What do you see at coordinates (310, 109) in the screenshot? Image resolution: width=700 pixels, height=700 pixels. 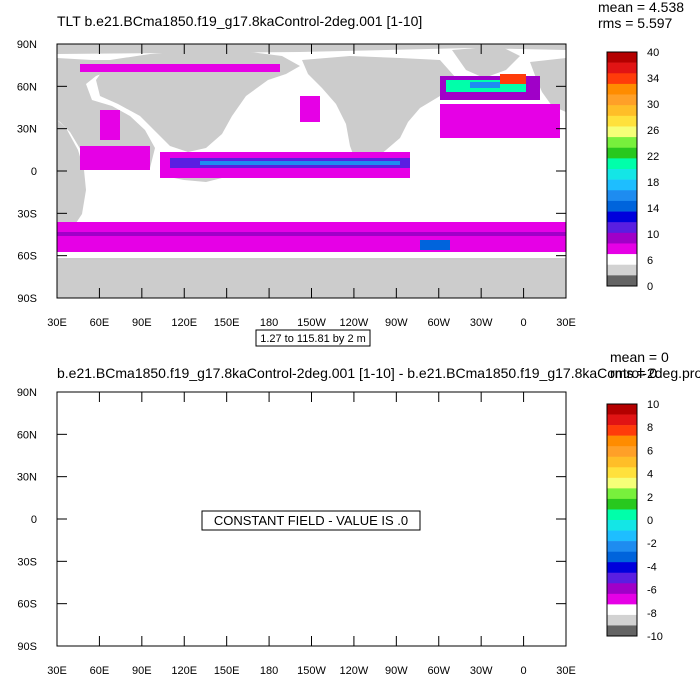 I see `eastern-pacific-patch` at bounding box center [310, 109].